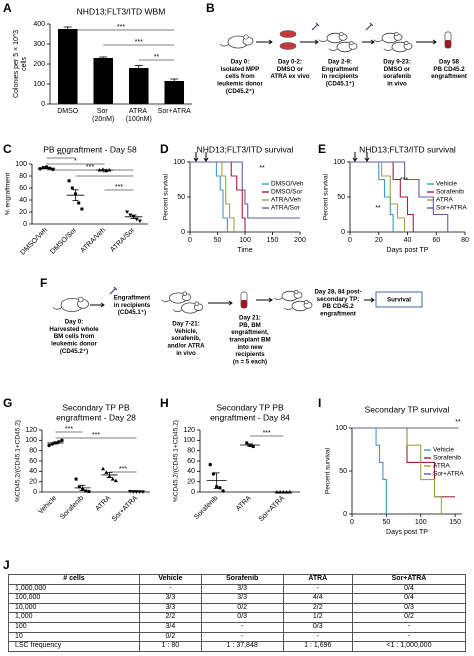 The width and height of the screenshot is (474, 656). What do you see at coordinates (31, 430) in the screenshot?
I see `y-tick-label: 120` at bounding box center [31, 430].